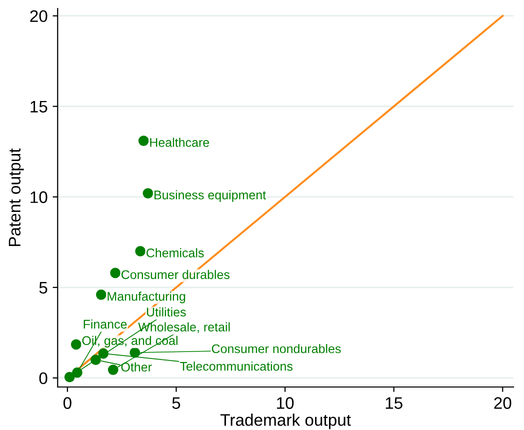 This screenshot has width=524, height=430. I want to click on annotation: Chemicals, so click(175, 253).